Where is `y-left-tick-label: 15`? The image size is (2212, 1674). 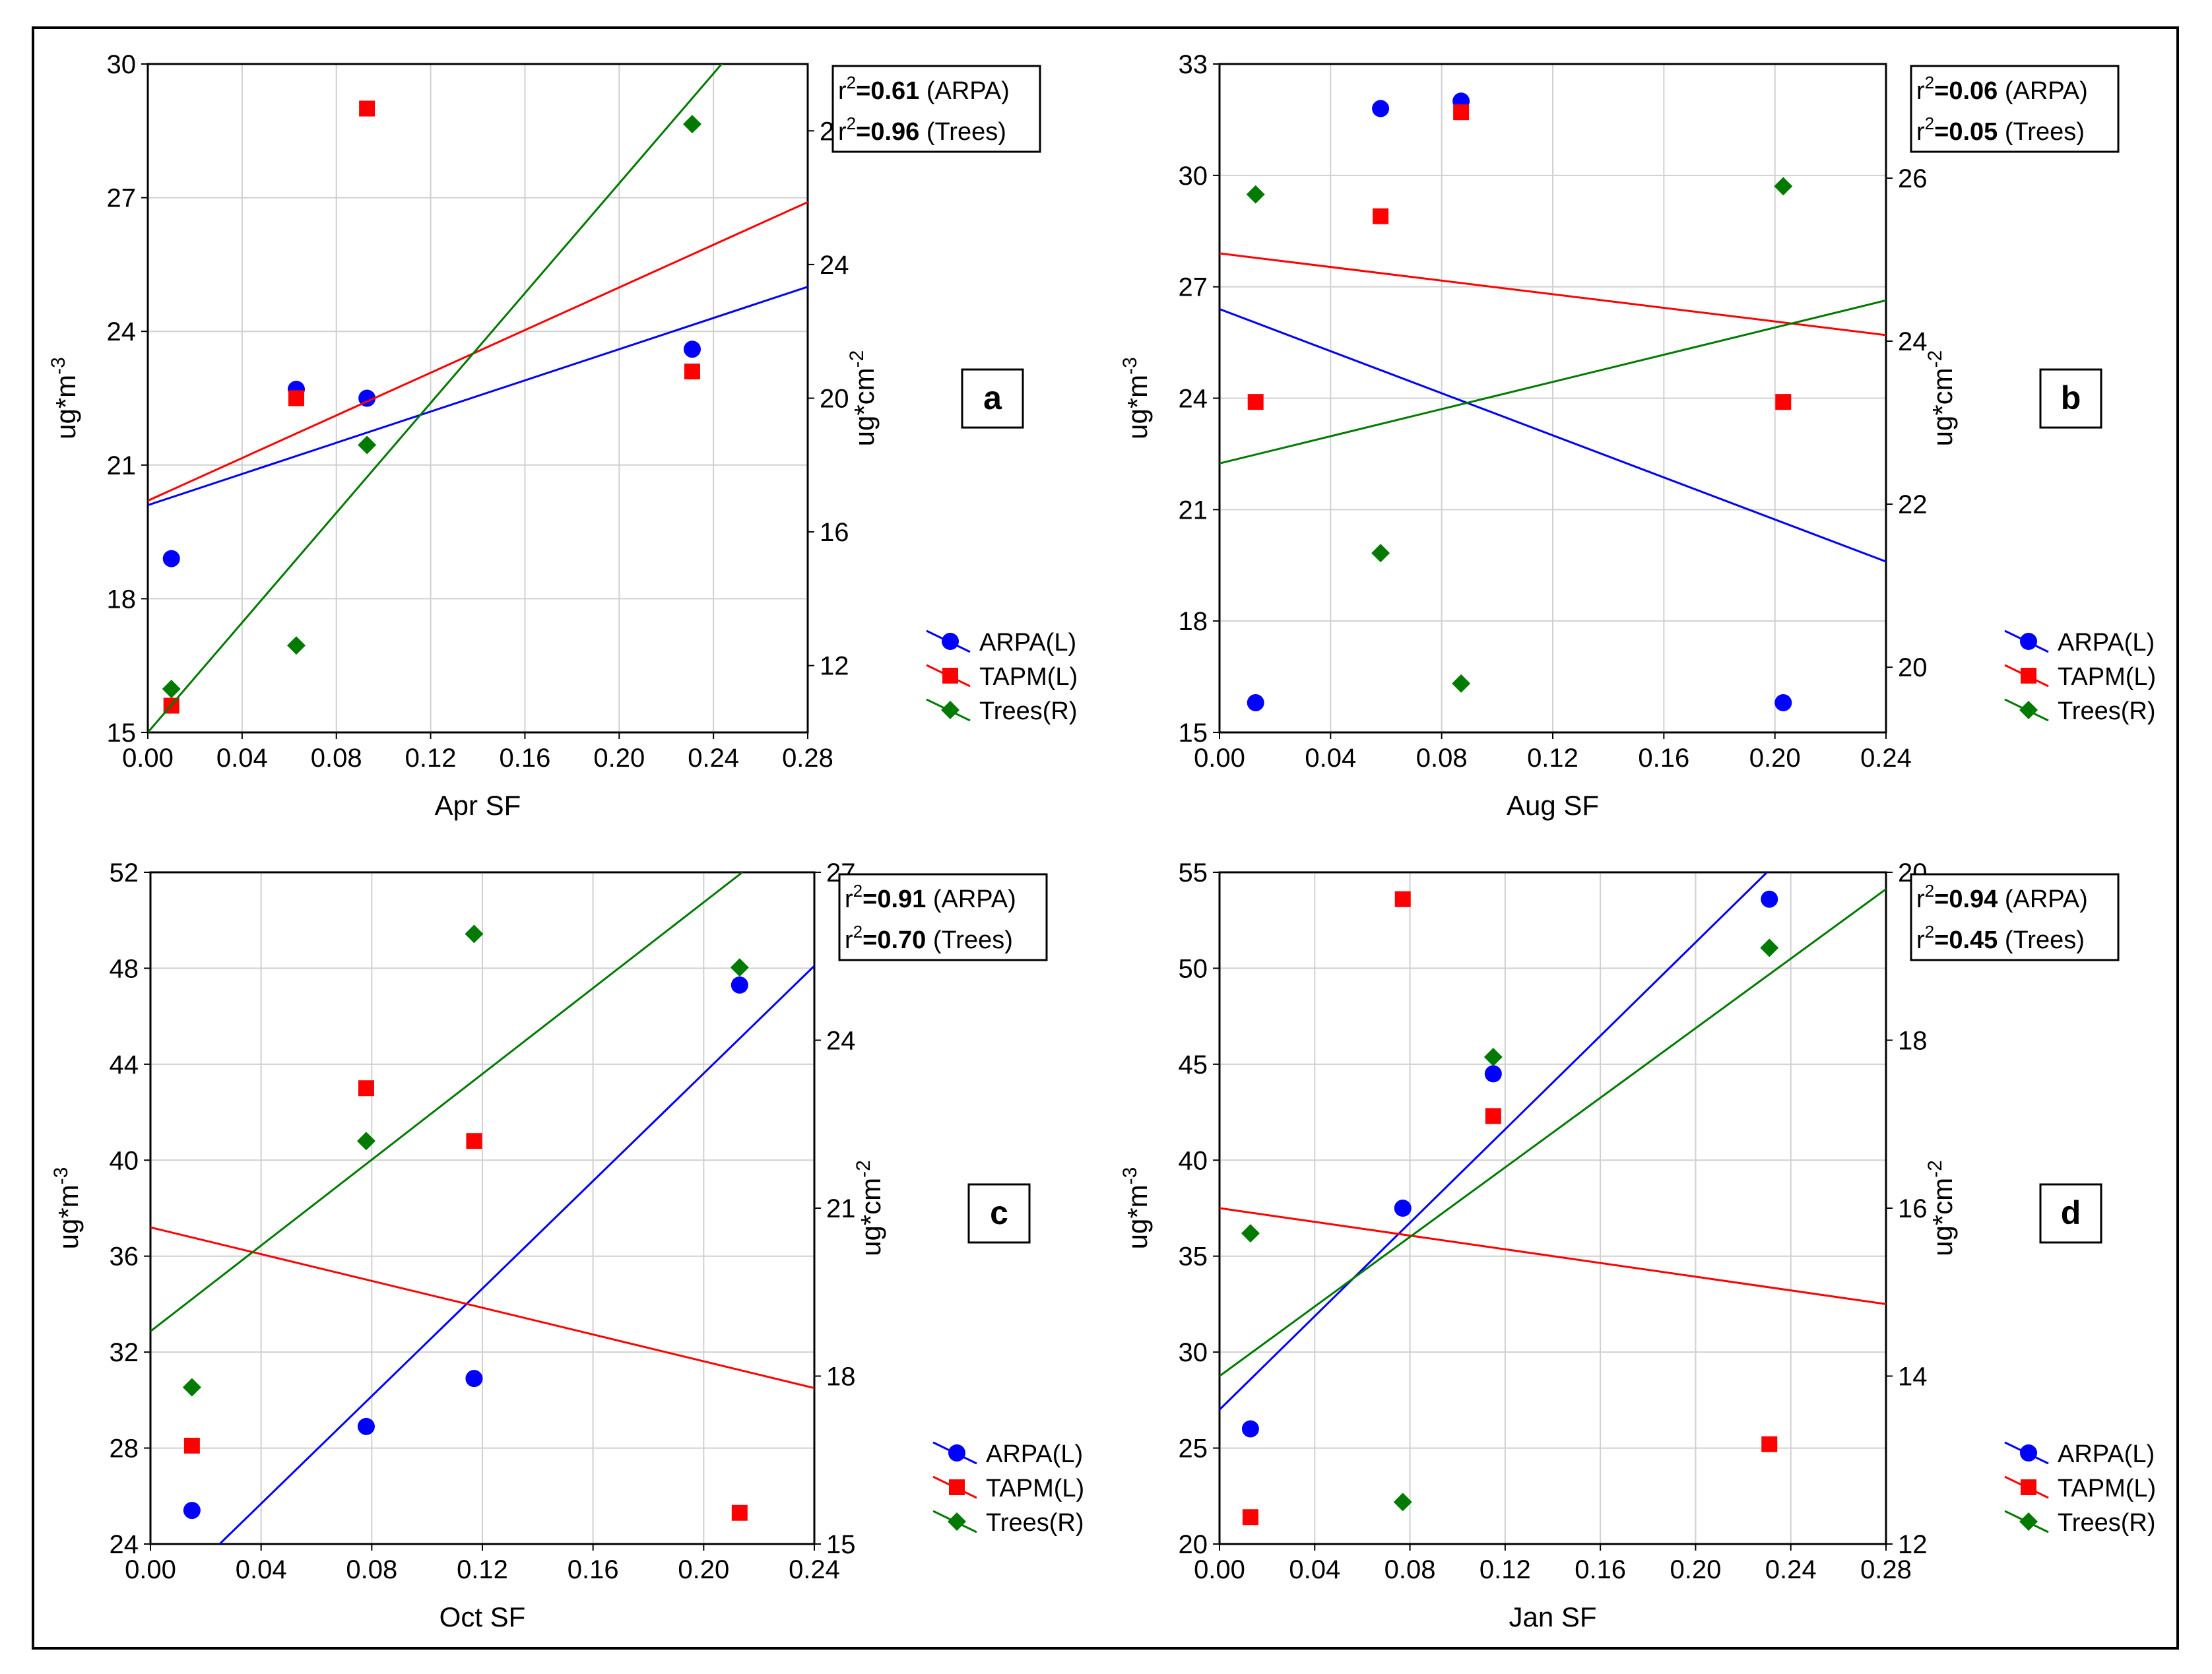 y-left-tick-label: 15 is located at coordinates (1193, 733).